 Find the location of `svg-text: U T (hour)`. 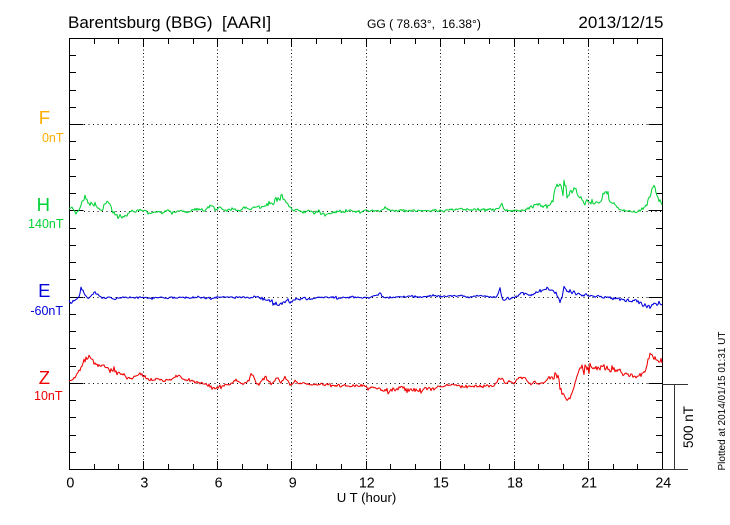

svg-text: U T (hour) is located at coordinates (367, 497).